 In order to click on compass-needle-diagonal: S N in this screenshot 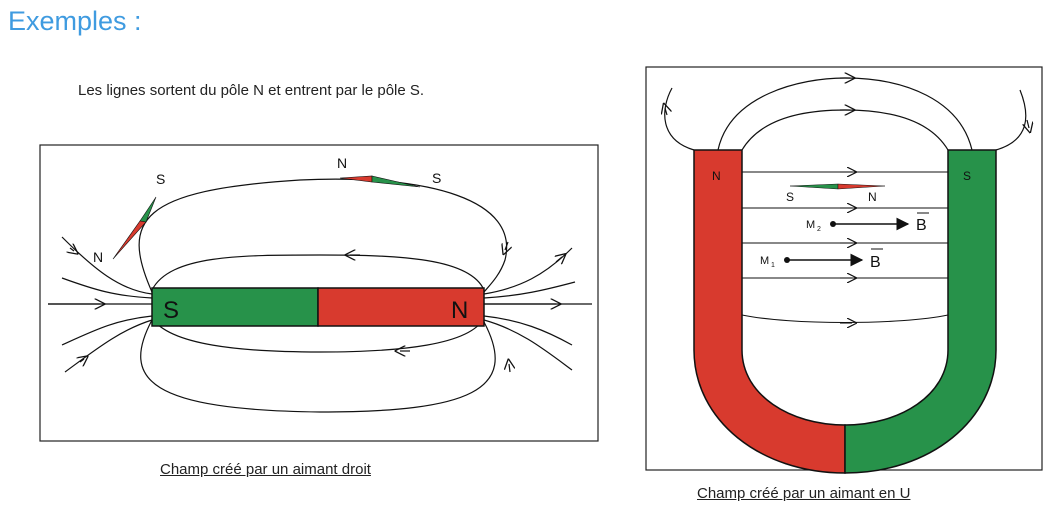, I will do `click(129, 218)`.